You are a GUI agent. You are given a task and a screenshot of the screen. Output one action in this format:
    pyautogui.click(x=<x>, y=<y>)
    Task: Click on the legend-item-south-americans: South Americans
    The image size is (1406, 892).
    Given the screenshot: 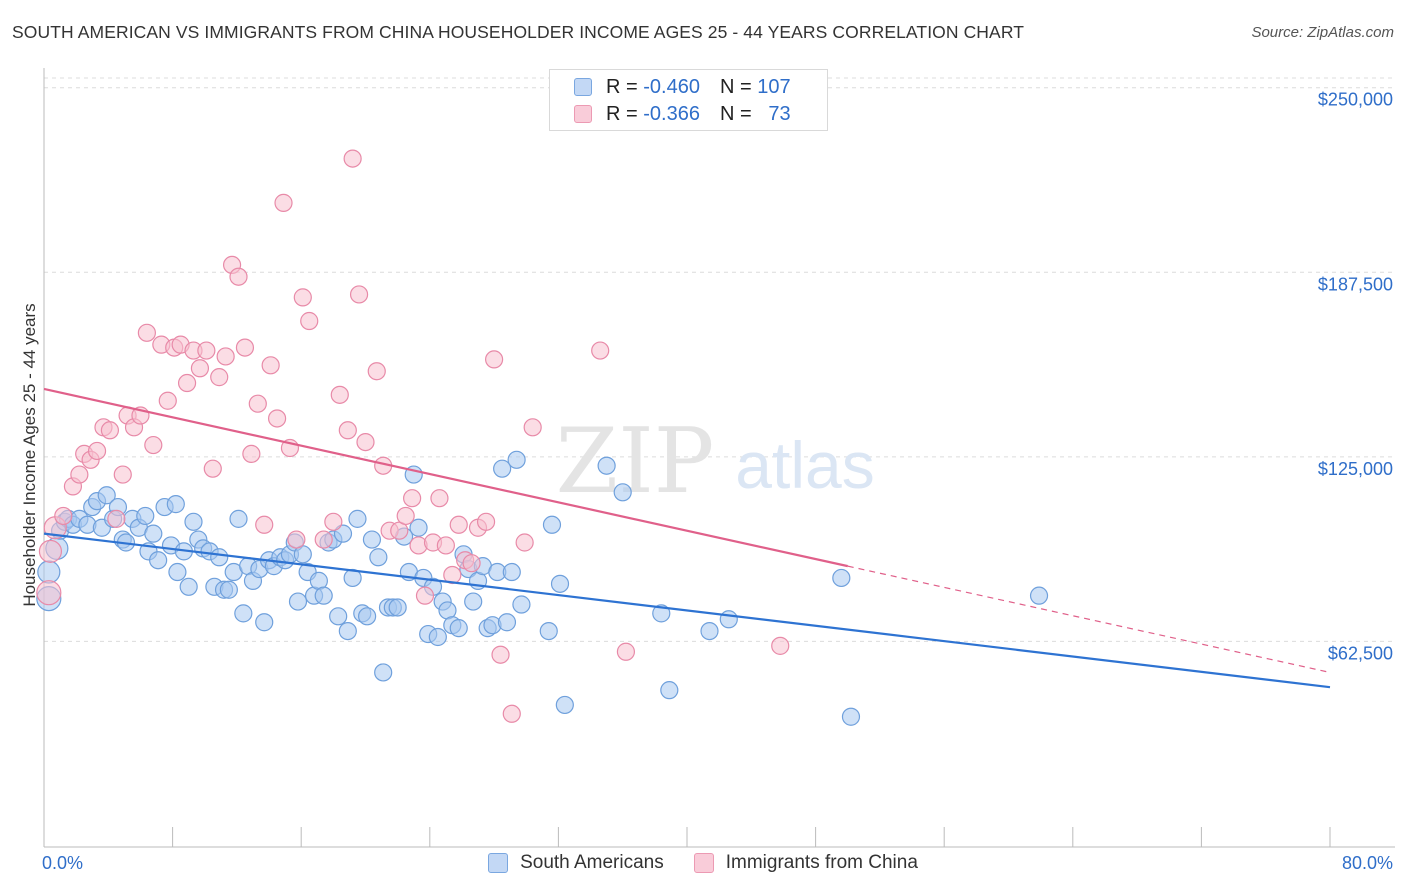 What is the action you would take?
    pyautogui.click(x=576, y=863)
    